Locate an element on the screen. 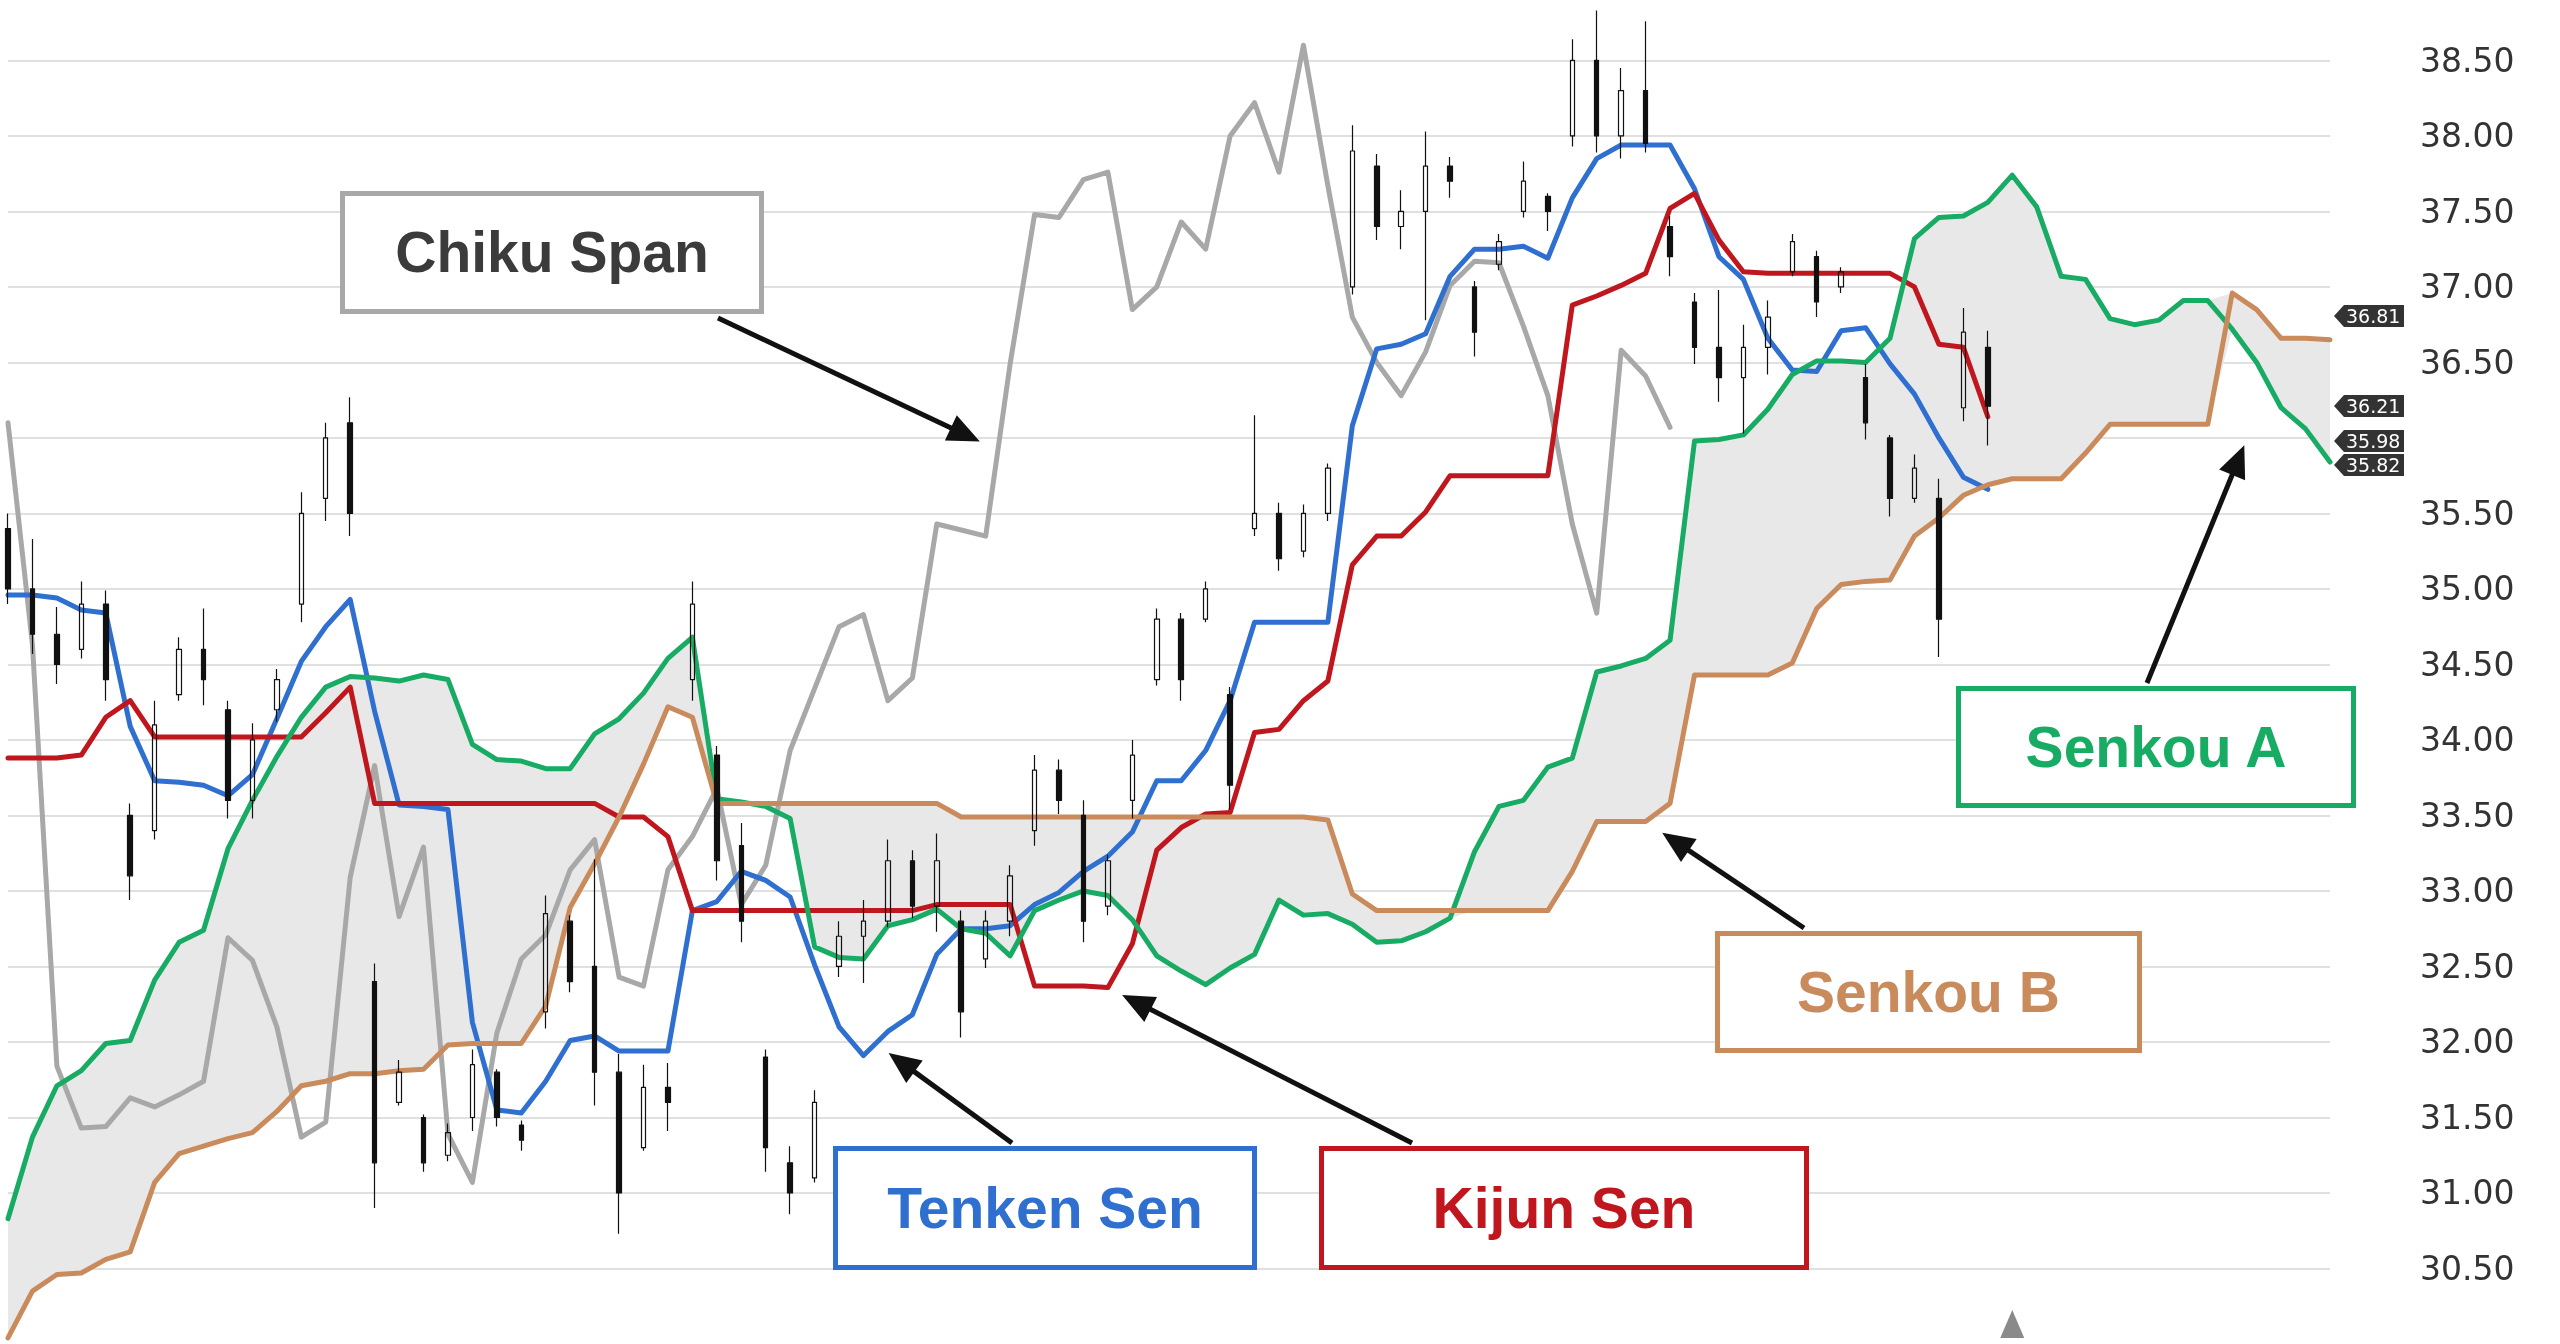 The width and height of the screenshot is (2560, 1344). y-tick-label: 35.00 is located at coordinates (2467, 589).